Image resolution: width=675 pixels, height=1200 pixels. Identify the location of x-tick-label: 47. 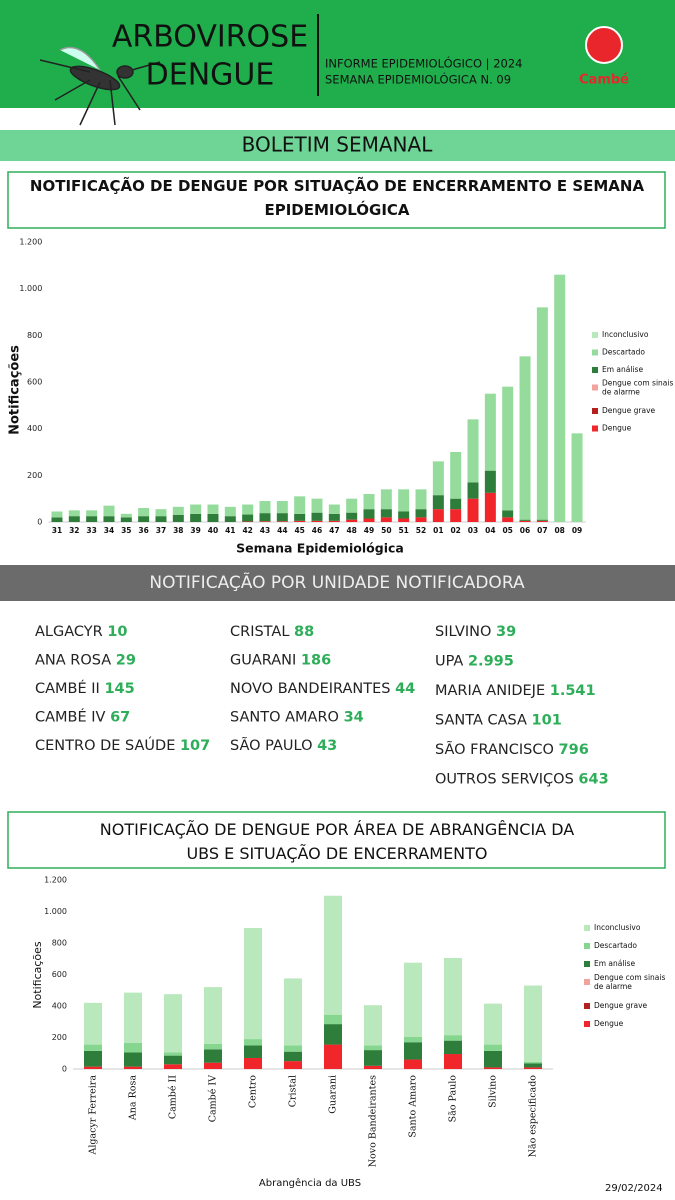
(334, 530).